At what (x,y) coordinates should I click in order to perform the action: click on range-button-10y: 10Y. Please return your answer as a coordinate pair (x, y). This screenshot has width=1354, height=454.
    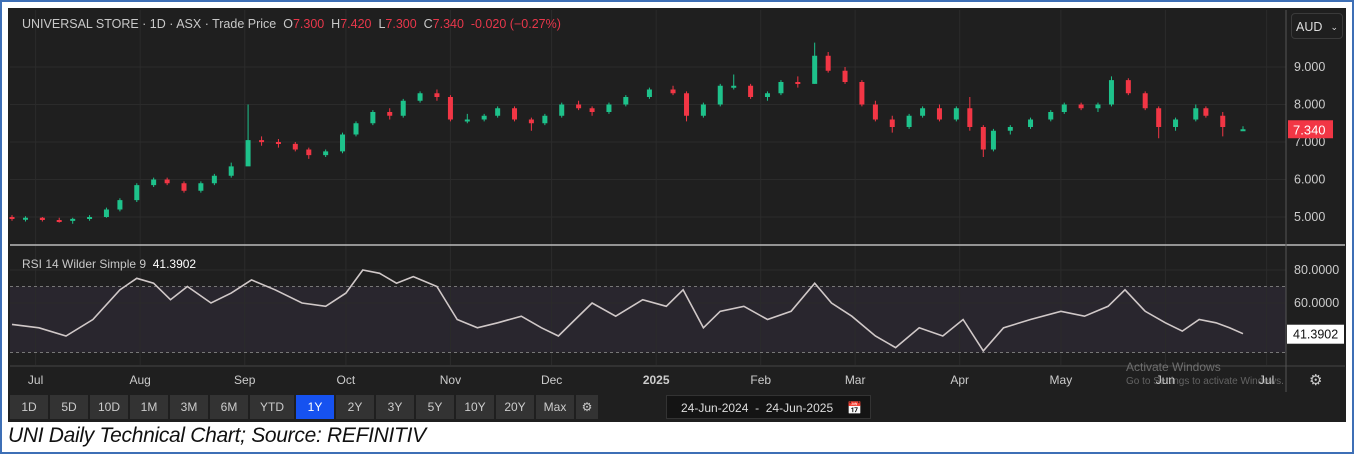
    Looking at the image, I should click on (475, 407).